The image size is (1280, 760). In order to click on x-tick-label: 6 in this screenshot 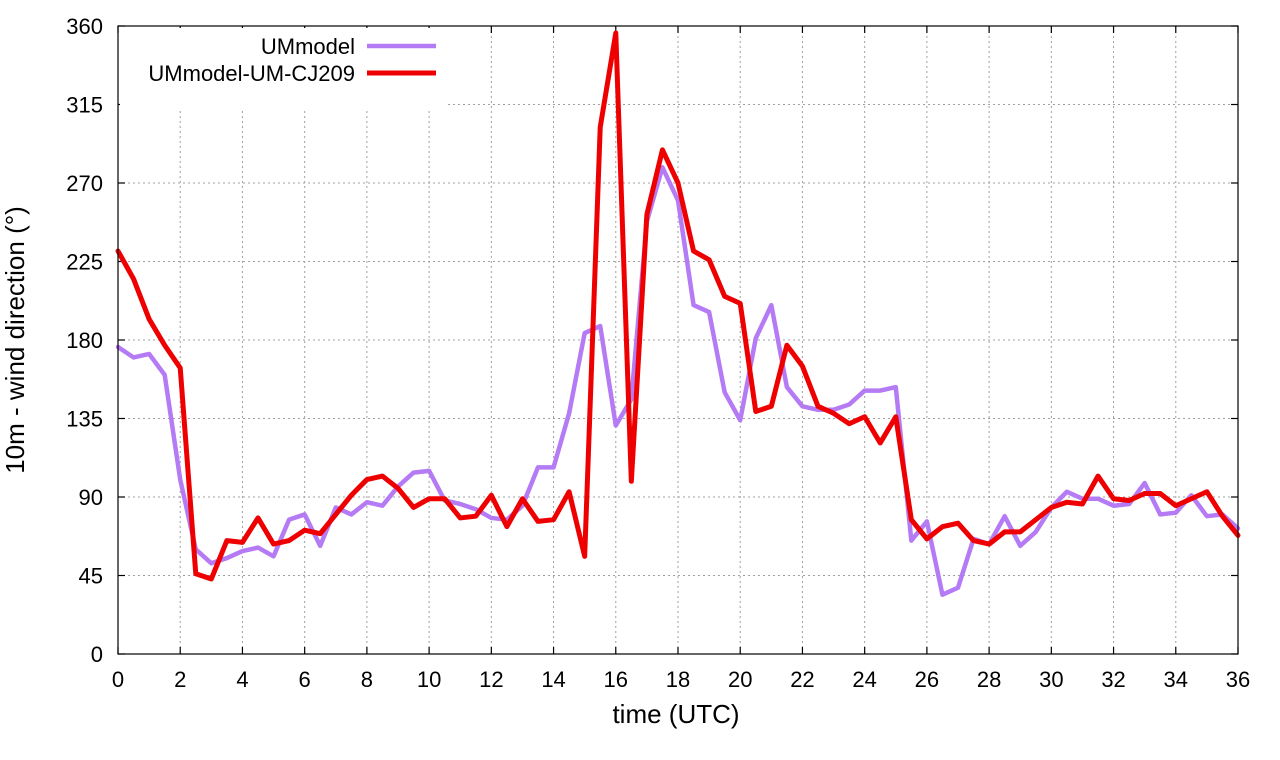, I will do `click(305, 679)`.